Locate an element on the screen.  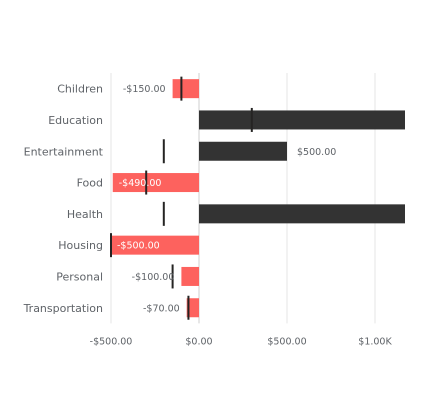
data-label: $500.00 is located at coordinates (316, 152).